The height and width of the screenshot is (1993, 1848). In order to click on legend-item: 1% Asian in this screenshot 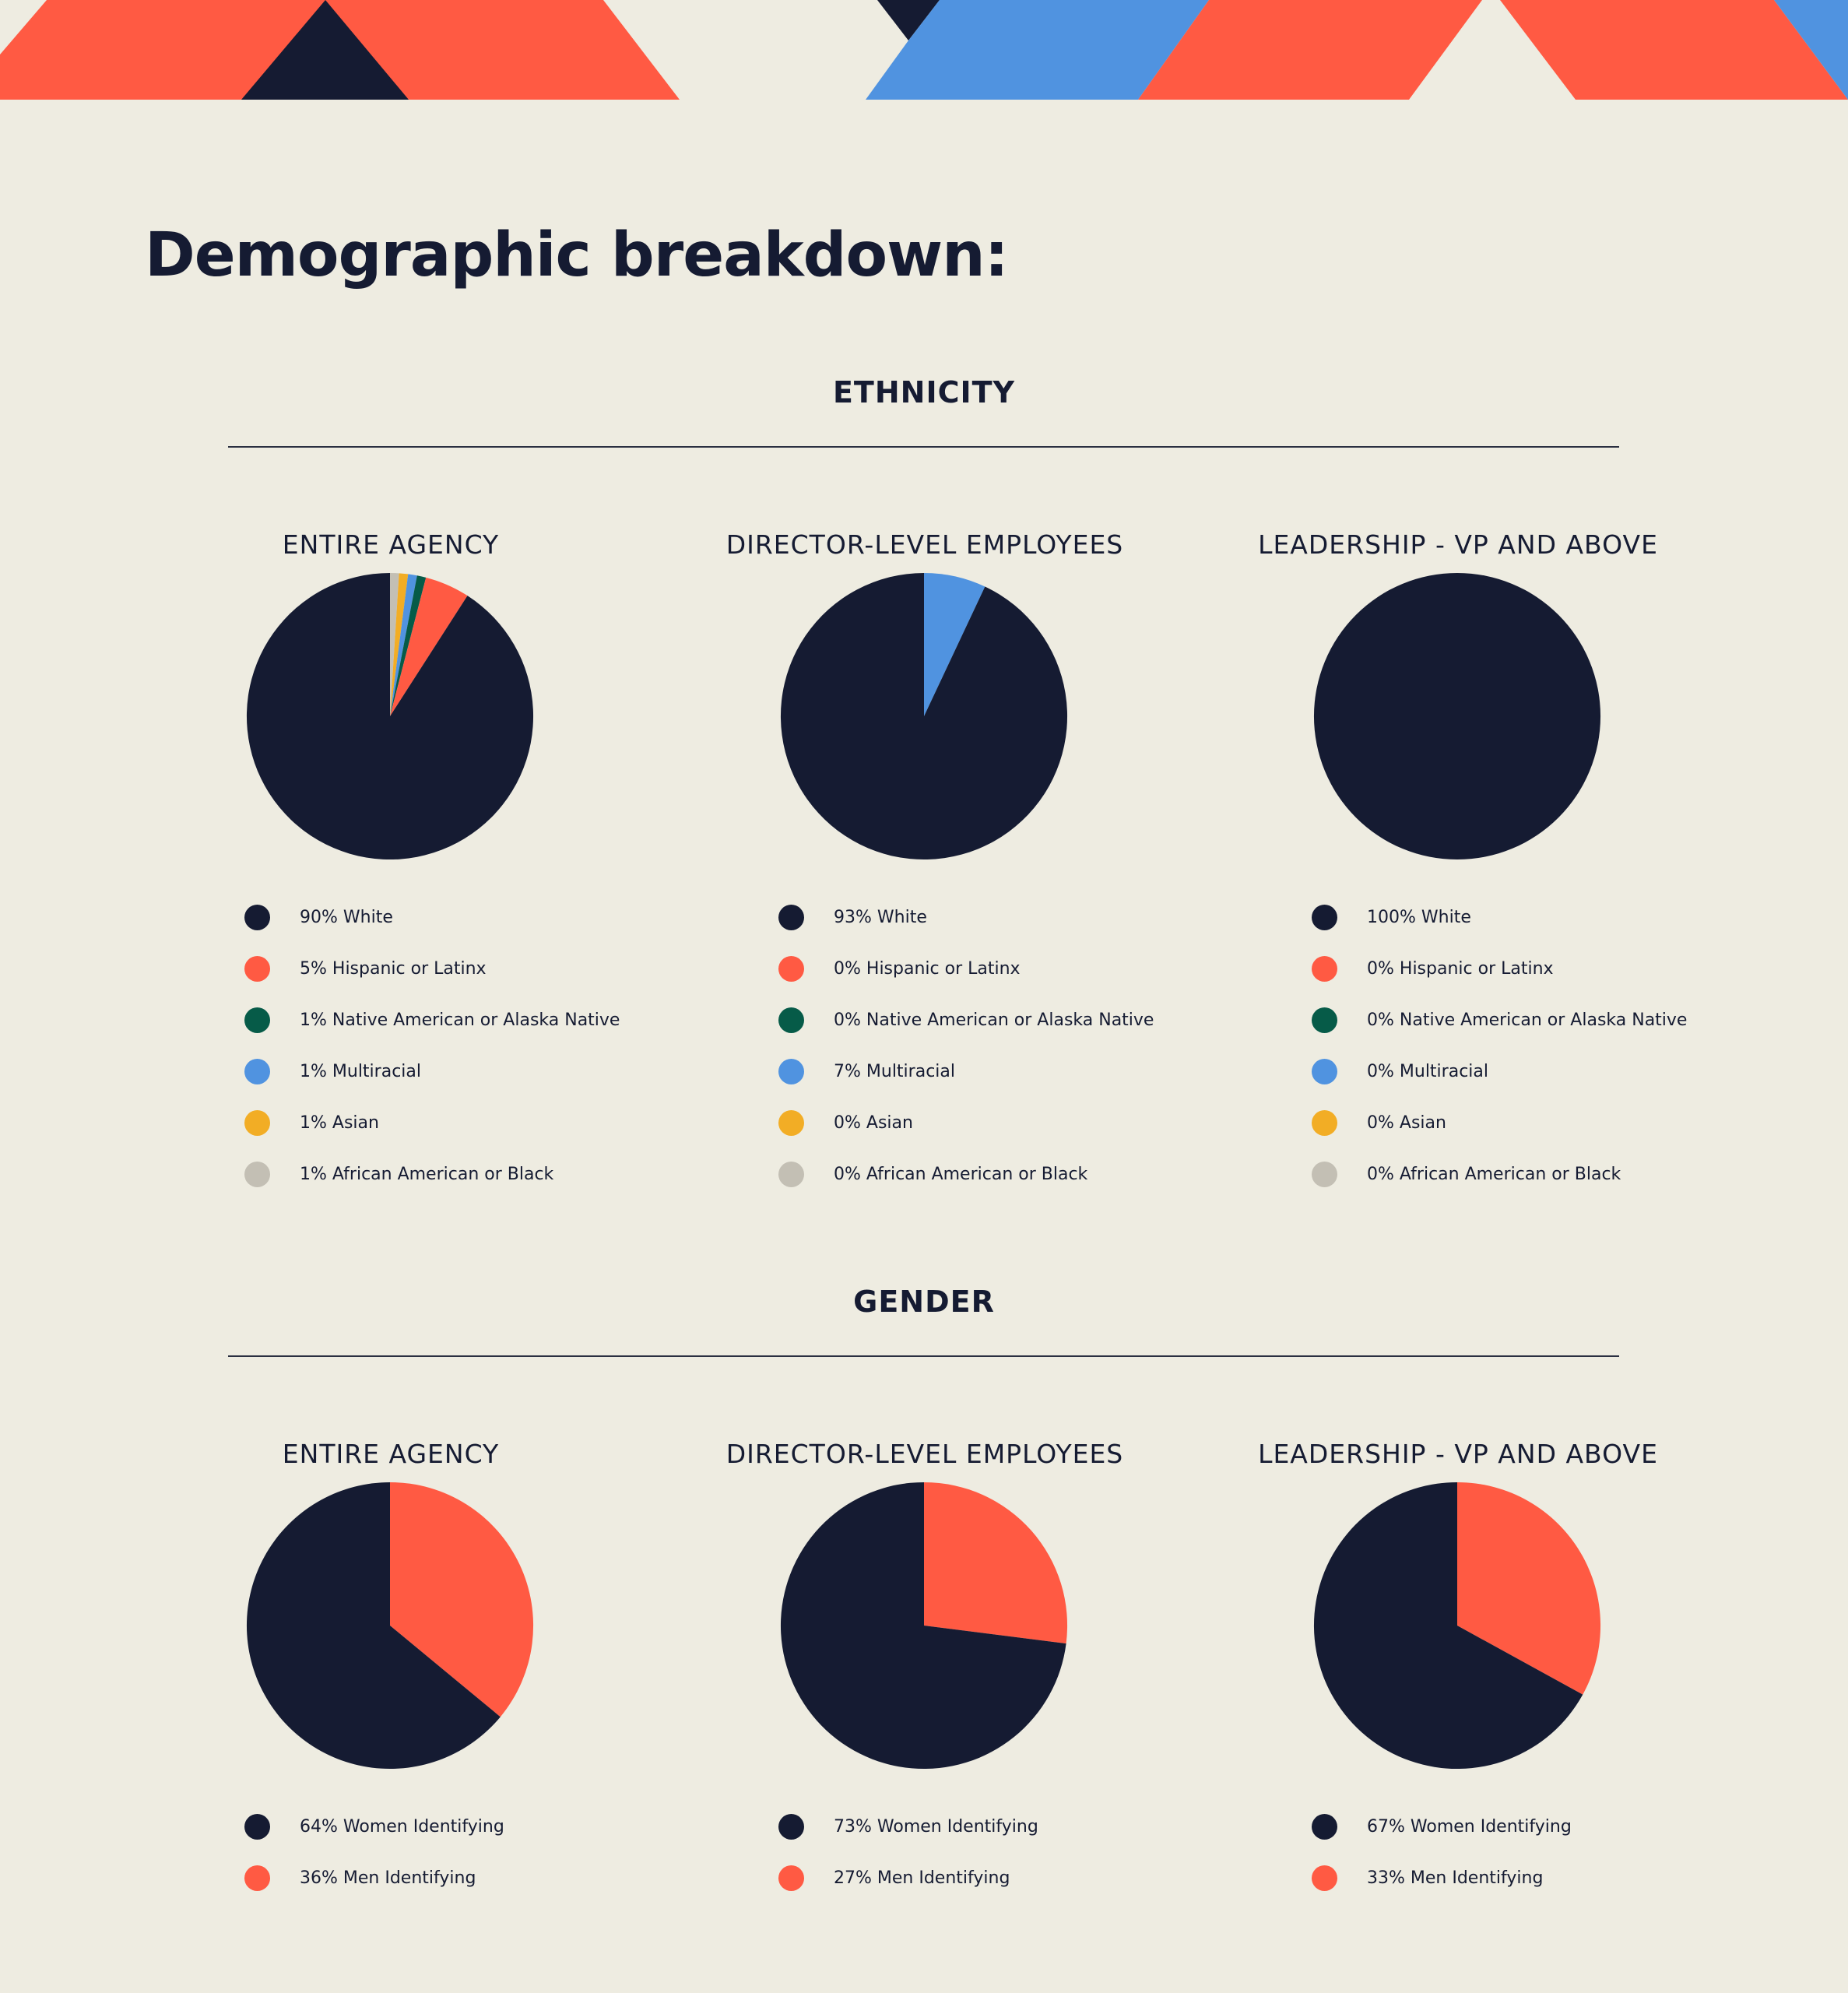, I will do `click(462, 1122)`.